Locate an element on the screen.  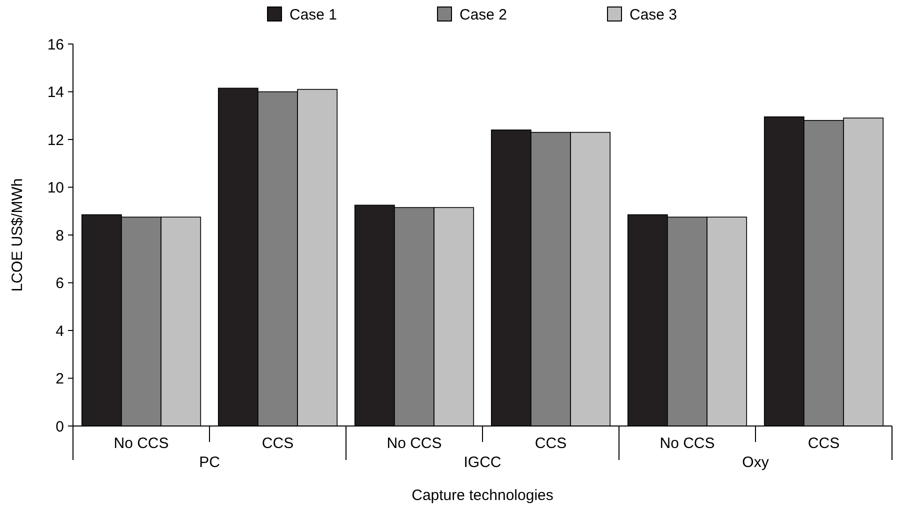
y-tick-label: 0 is located at coordinates (60, 427).